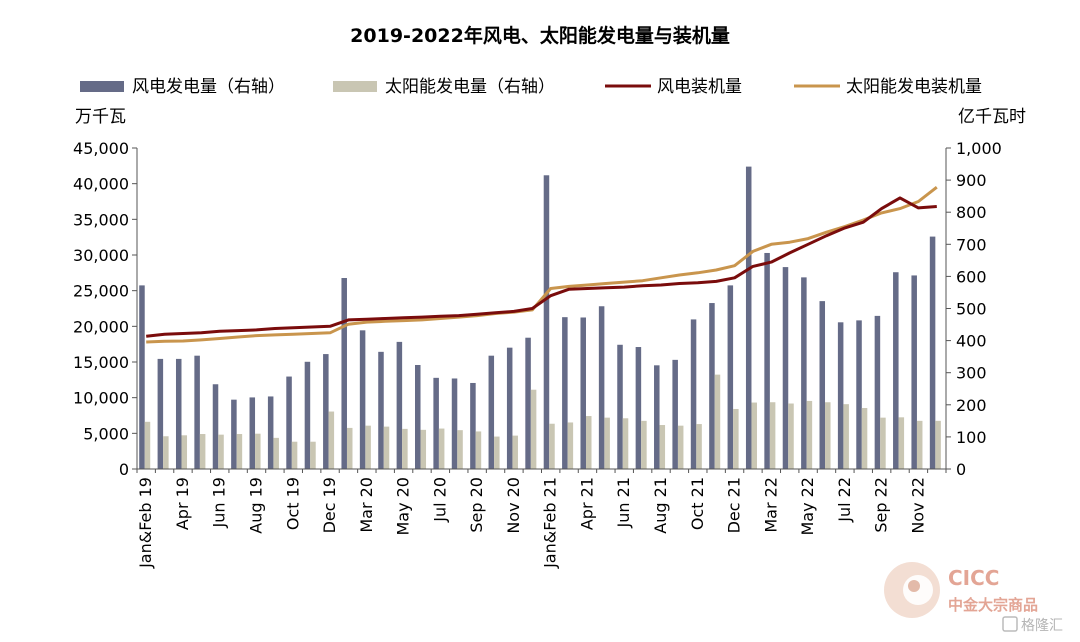 The width and height of the screenshot is (1080, 642). I want to click on left-tick-label: 30,000, so click(101, 255).